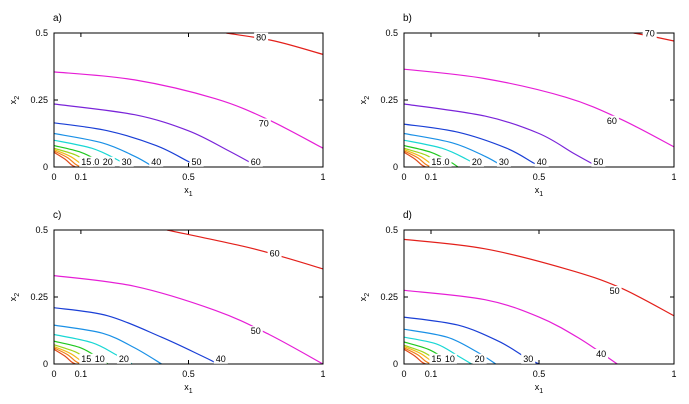 The image size is (689, 404). What do you see at coordinates (407, 18) in the screenshot?
I see `panel-label: b)` at bounding box center [407, 18].